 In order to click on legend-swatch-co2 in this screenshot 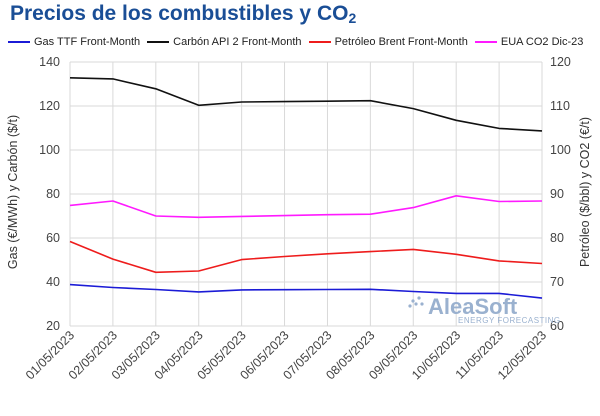, I will do `click(485, 42)`.